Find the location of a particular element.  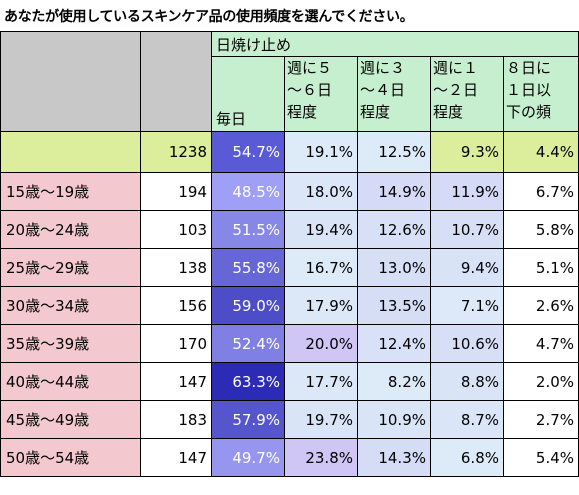

value-cell: 10.6% is located at coordinates (467, 343).